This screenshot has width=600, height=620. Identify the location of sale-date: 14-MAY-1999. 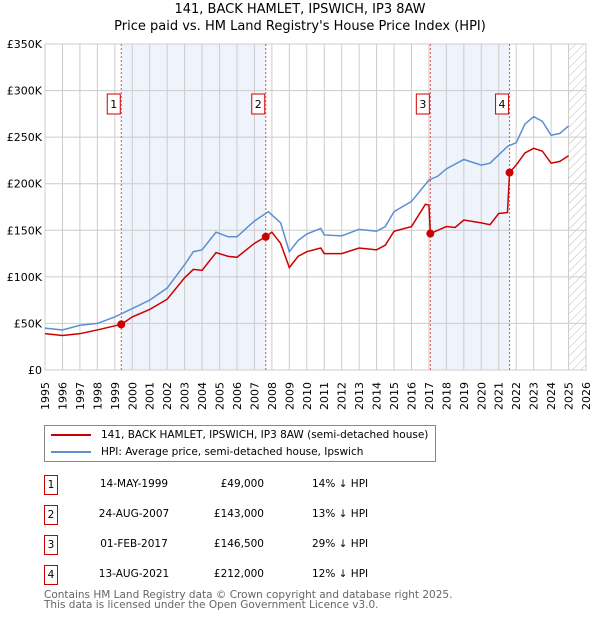
(134, 484).